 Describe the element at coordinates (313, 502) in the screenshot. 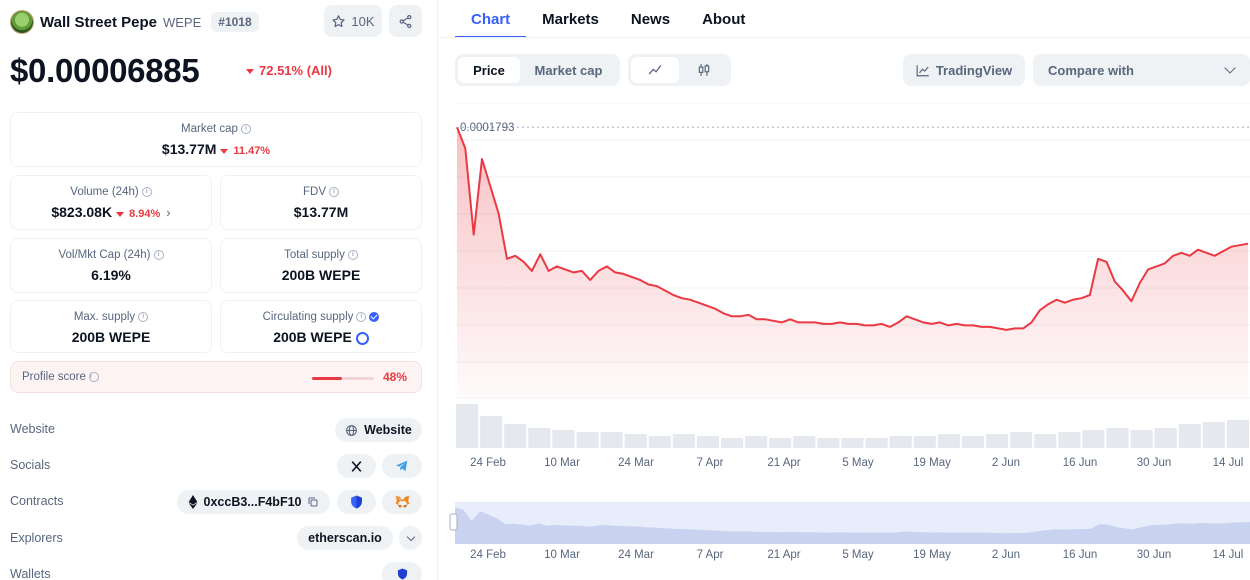

I see `copy-icon` at that location.